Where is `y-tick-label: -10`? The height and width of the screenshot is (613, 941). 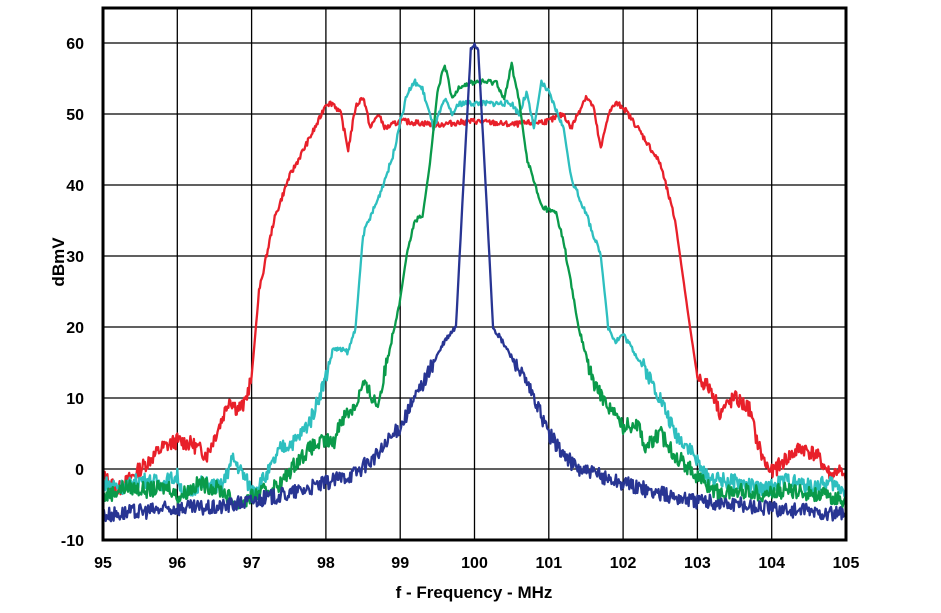 y-tick-label: -10 is located at coordinates (72, 541).